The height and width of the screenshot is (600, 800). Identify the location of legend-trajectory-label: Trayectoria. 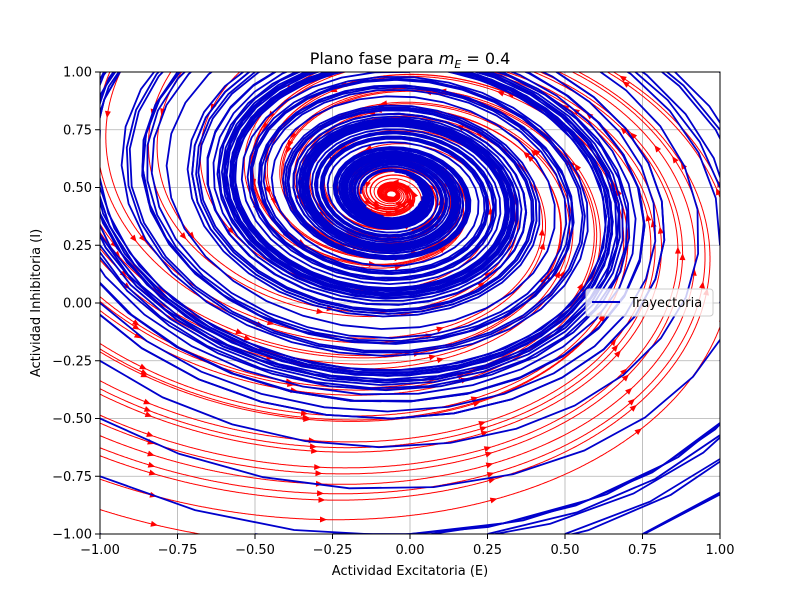
(665, 303).